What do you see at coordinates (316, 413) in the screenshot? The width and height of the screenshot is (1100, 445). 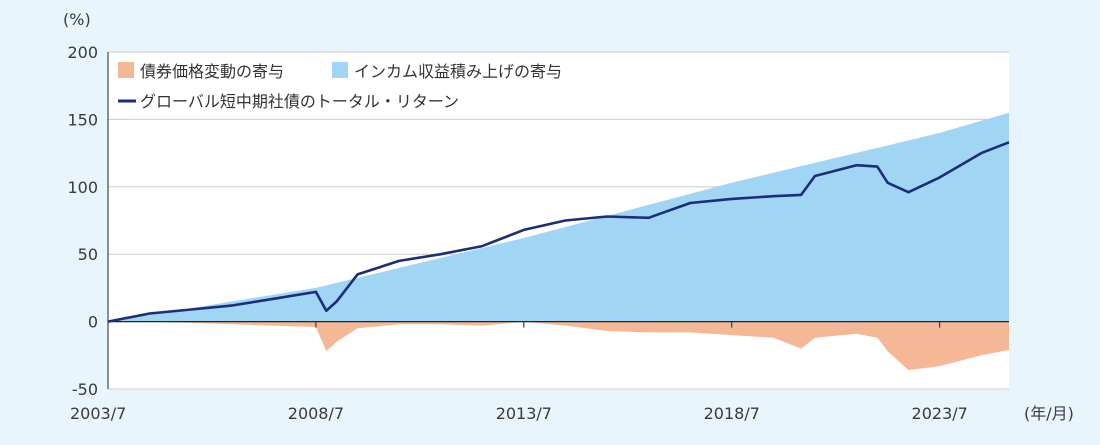 I see `x-tick-label: 2008/7` at bounding box center [316, 413].